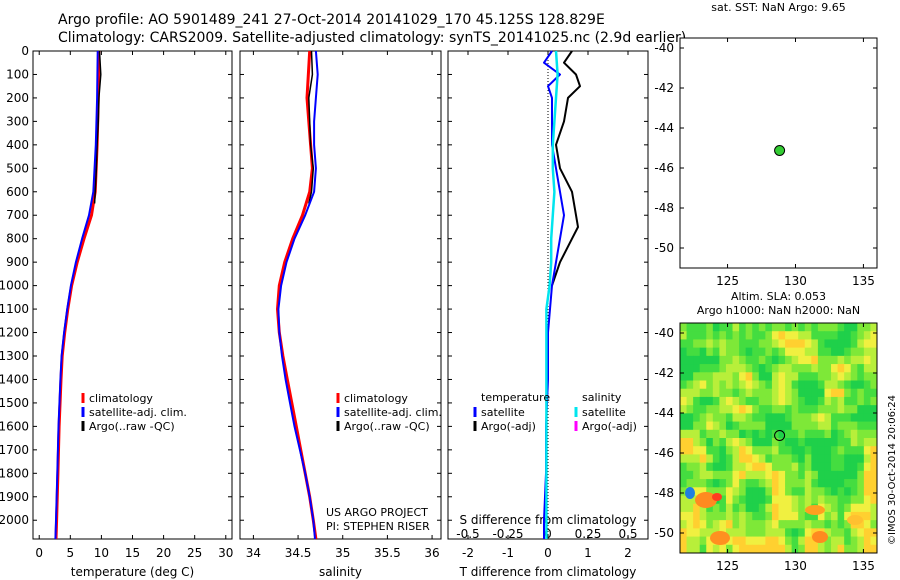 Image resolution: width=900 pixels, height=580 pixels. What do you see at coordinates (17, 145) in the screenshot?
I see `y-tick-label: 400` at bounding box center [17, 145].